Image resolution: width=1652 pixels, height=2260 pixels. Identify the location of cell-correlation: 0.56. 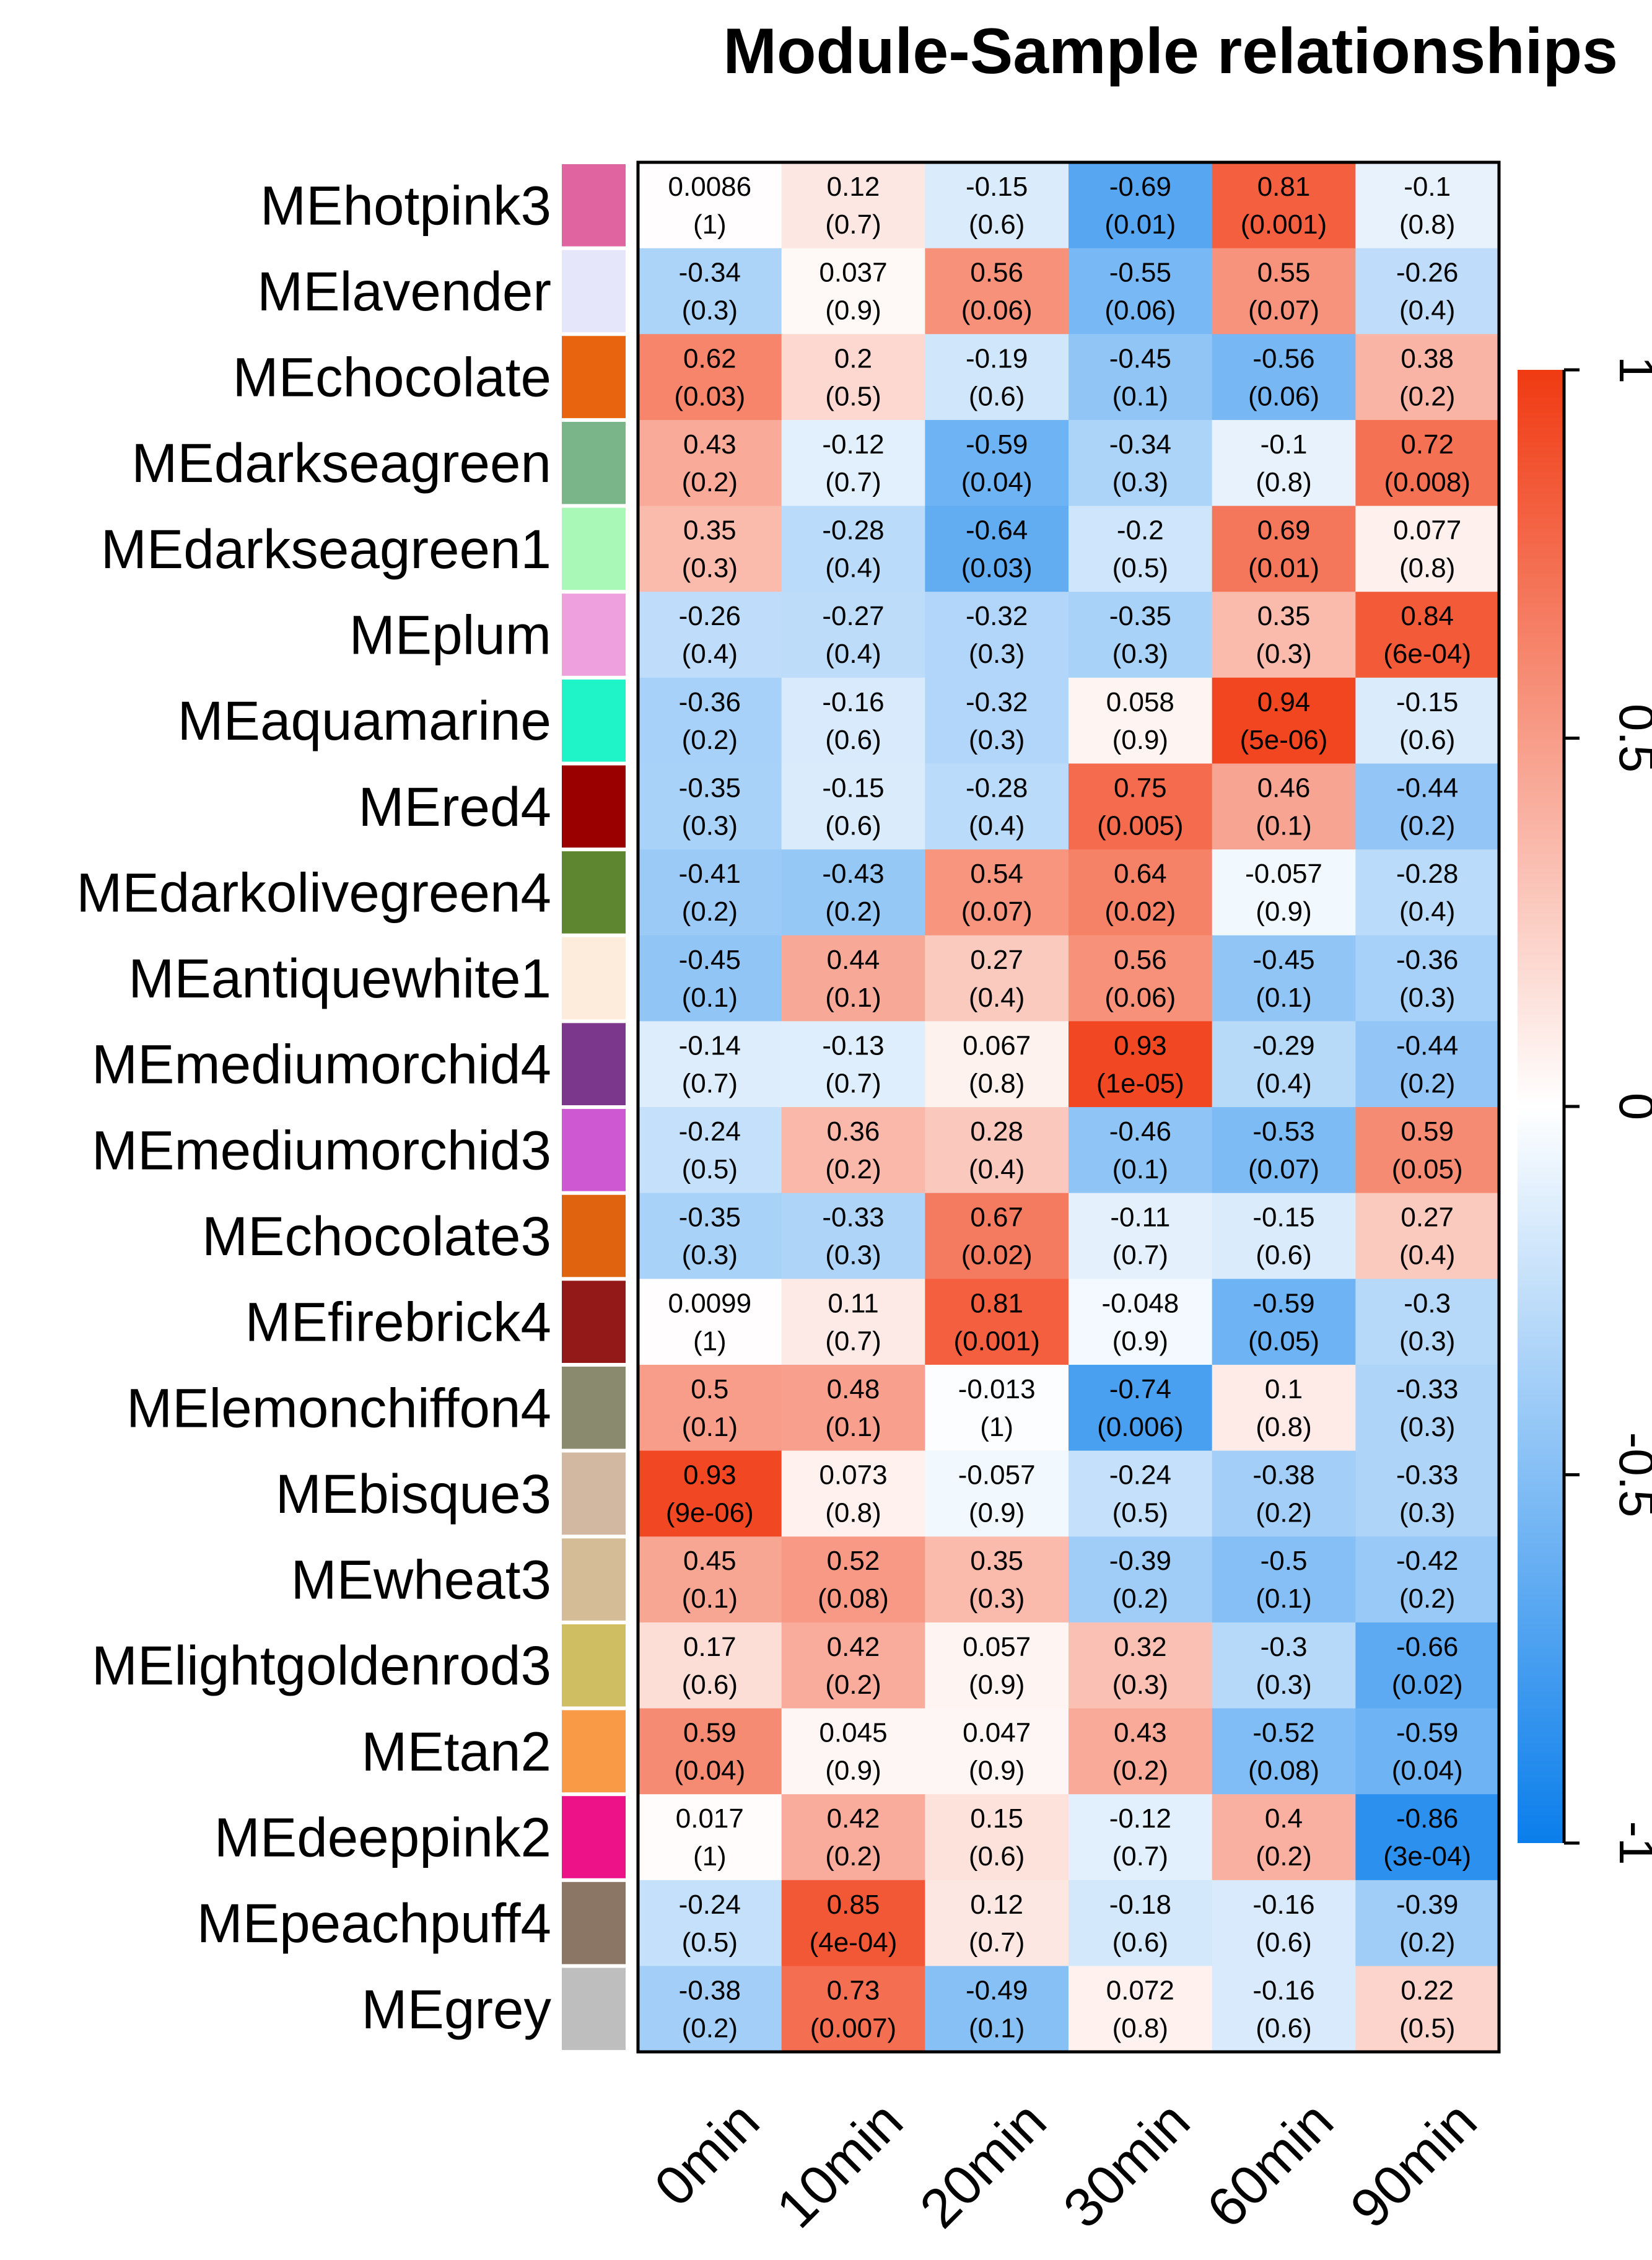
(1140, 960).